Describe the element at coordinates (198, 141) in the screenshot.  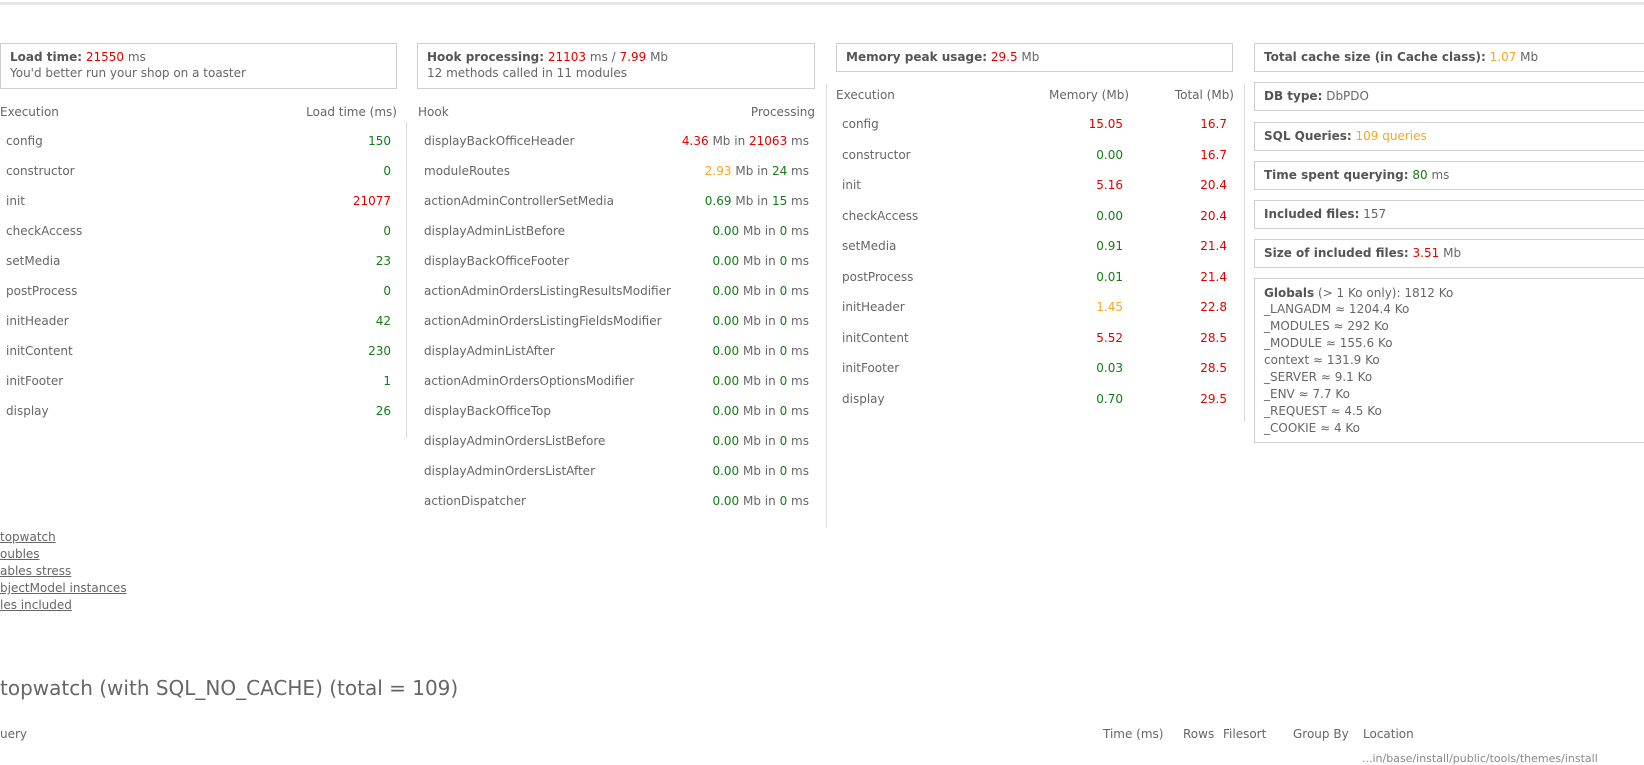
I see `exec-row: config 150` at that location.